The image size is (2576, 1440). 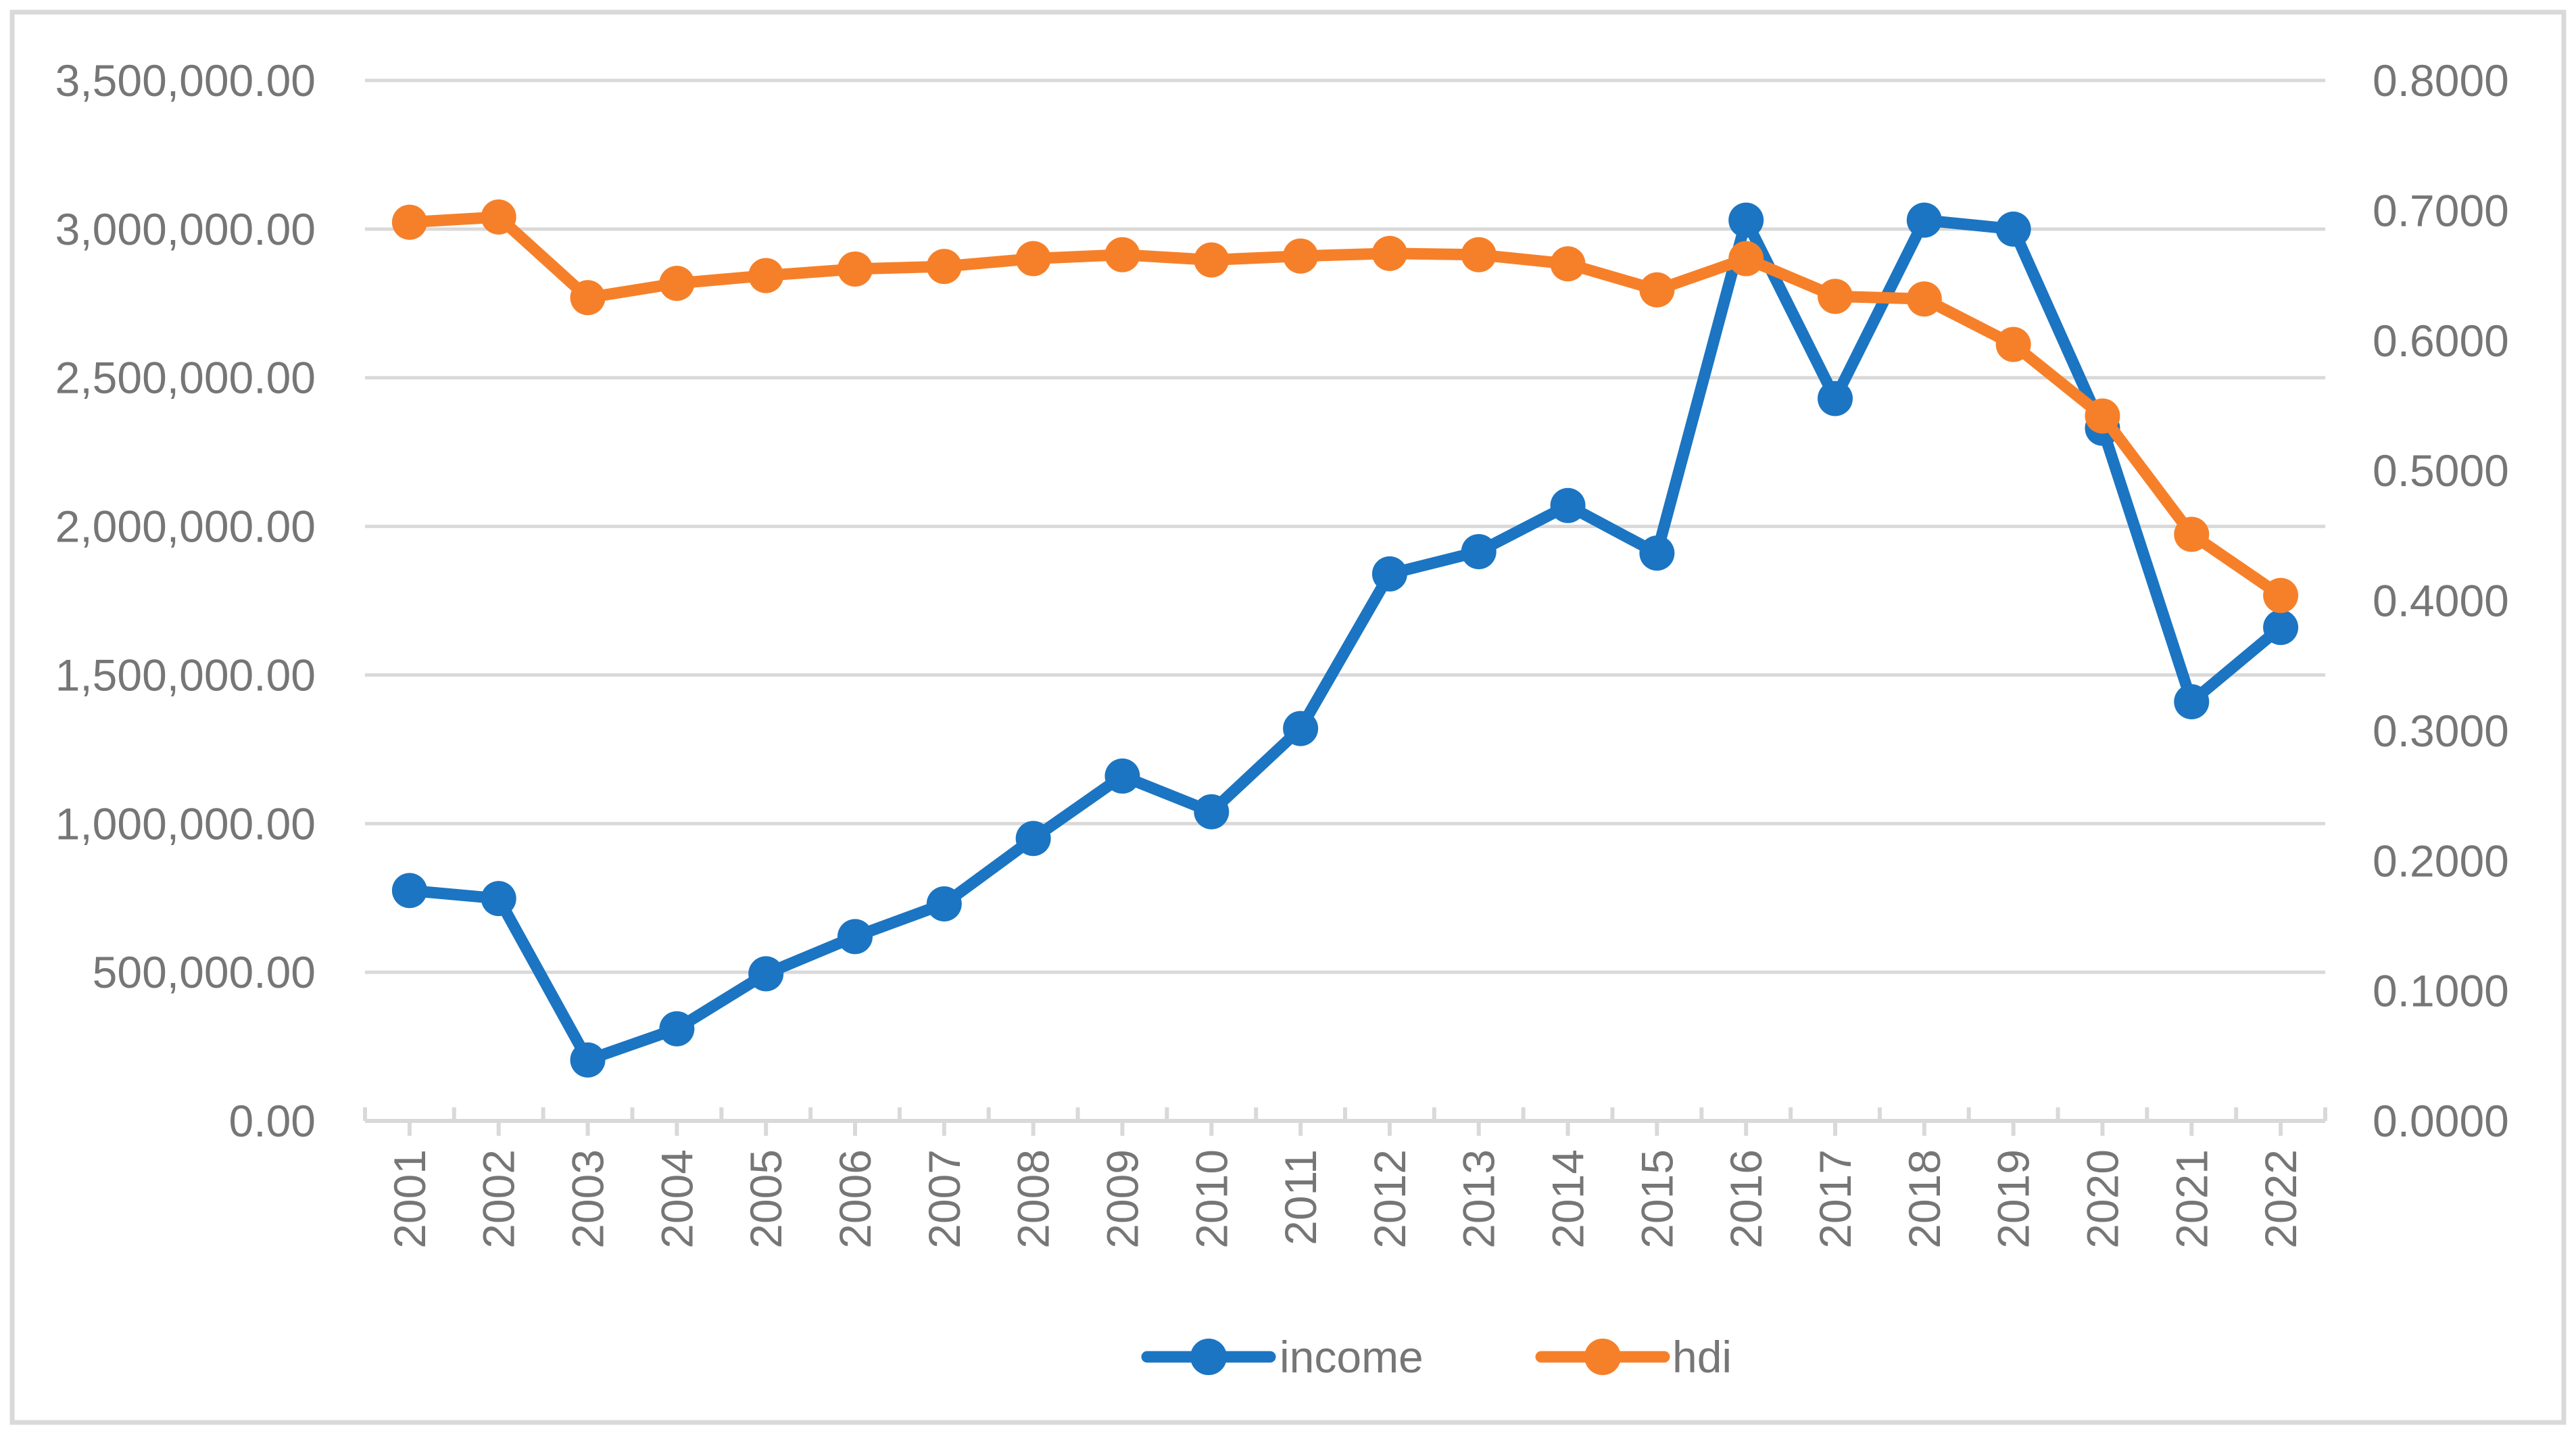 I want to click on x-axis-year-label: 2009, so click(x=1122, y=1199).